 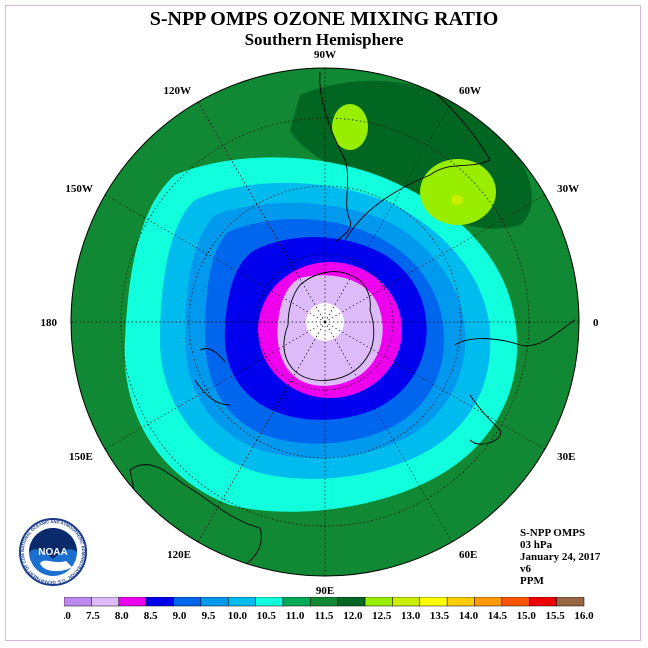 I want to click on longitude-label-180: 180, so click(x=49, y=323).